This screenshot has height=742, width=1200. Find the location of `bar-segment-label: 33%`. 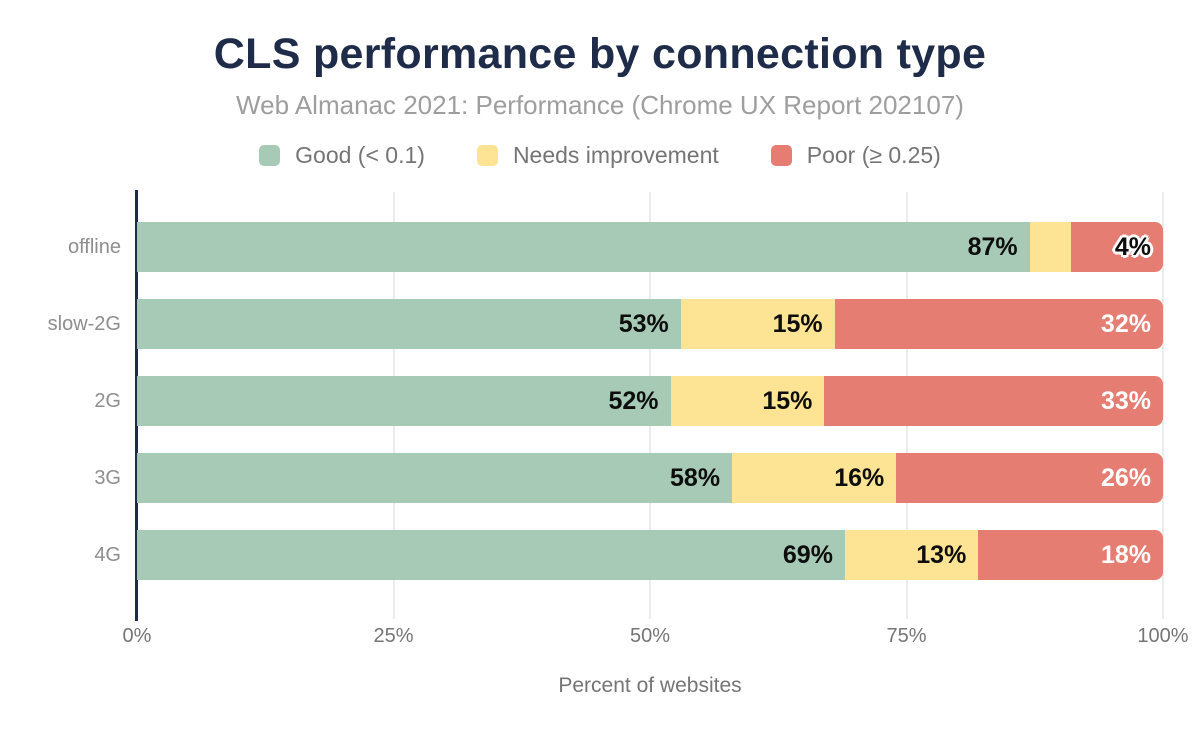

bar-segment-label: 33% is located at coordinates (1125, 400).